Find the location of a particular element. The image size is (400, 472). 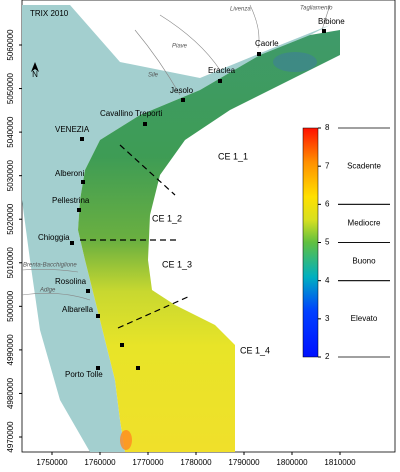

x-tick-label: 1760000 is located at coordinates (100, 462).